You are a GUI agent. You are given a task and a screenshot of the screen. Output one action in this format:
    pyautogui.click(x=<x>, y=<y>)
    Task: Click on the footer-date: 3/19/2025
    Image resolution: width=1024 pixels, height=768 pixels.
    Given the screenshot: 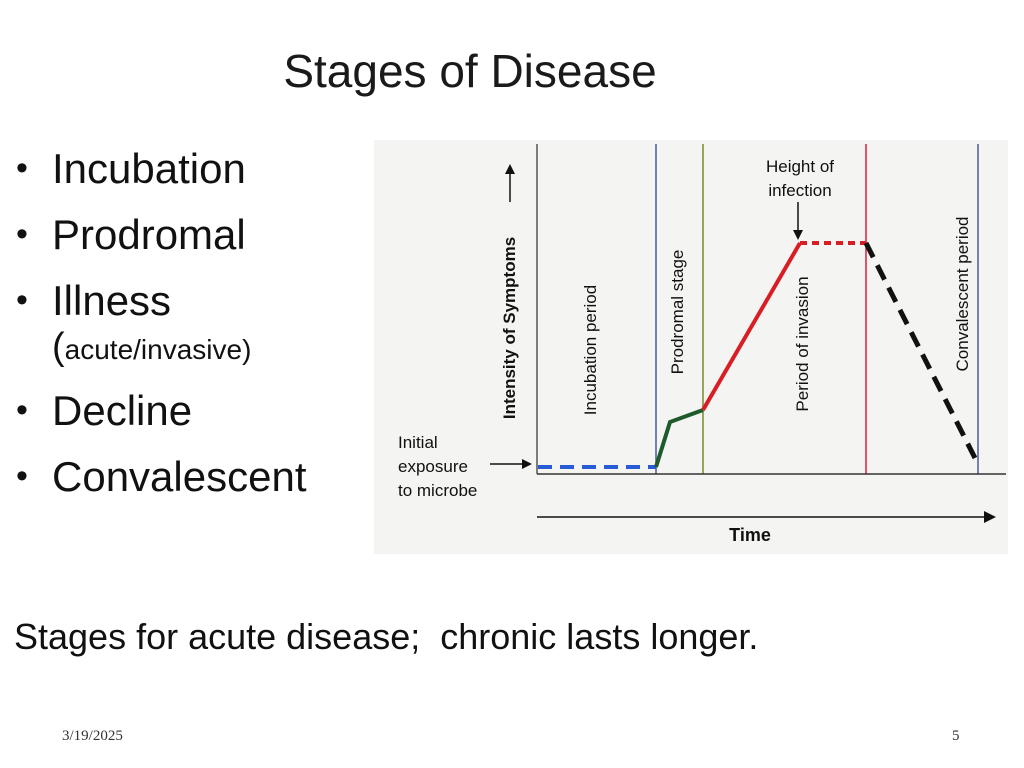 What is the action you would take?
    pyautogui.click(x=92, y=736)
    